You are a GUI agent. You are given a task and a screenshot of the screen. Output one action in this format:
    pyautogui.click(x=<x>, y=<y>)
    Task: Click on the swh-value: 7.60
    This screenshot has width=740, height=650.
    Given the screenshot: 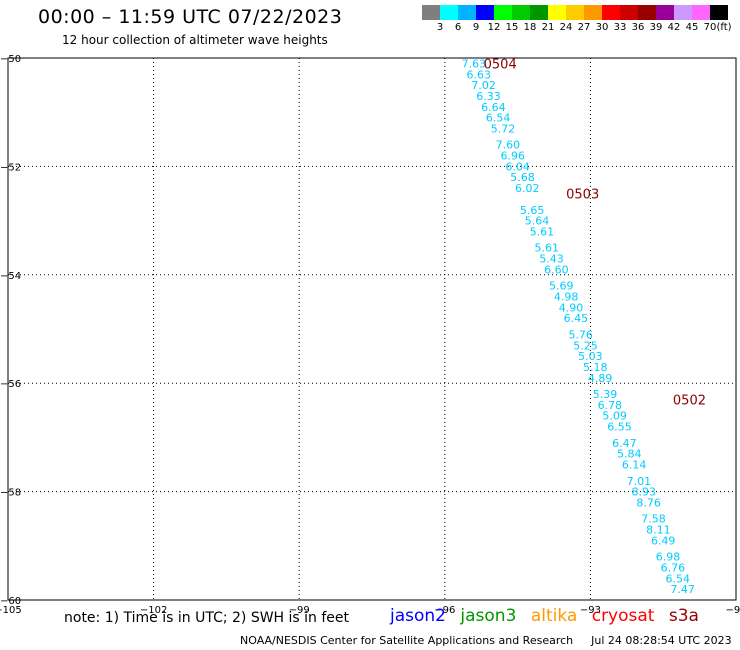 What is the action you would take?
    pyautogui.click(x=508, y=145)
    